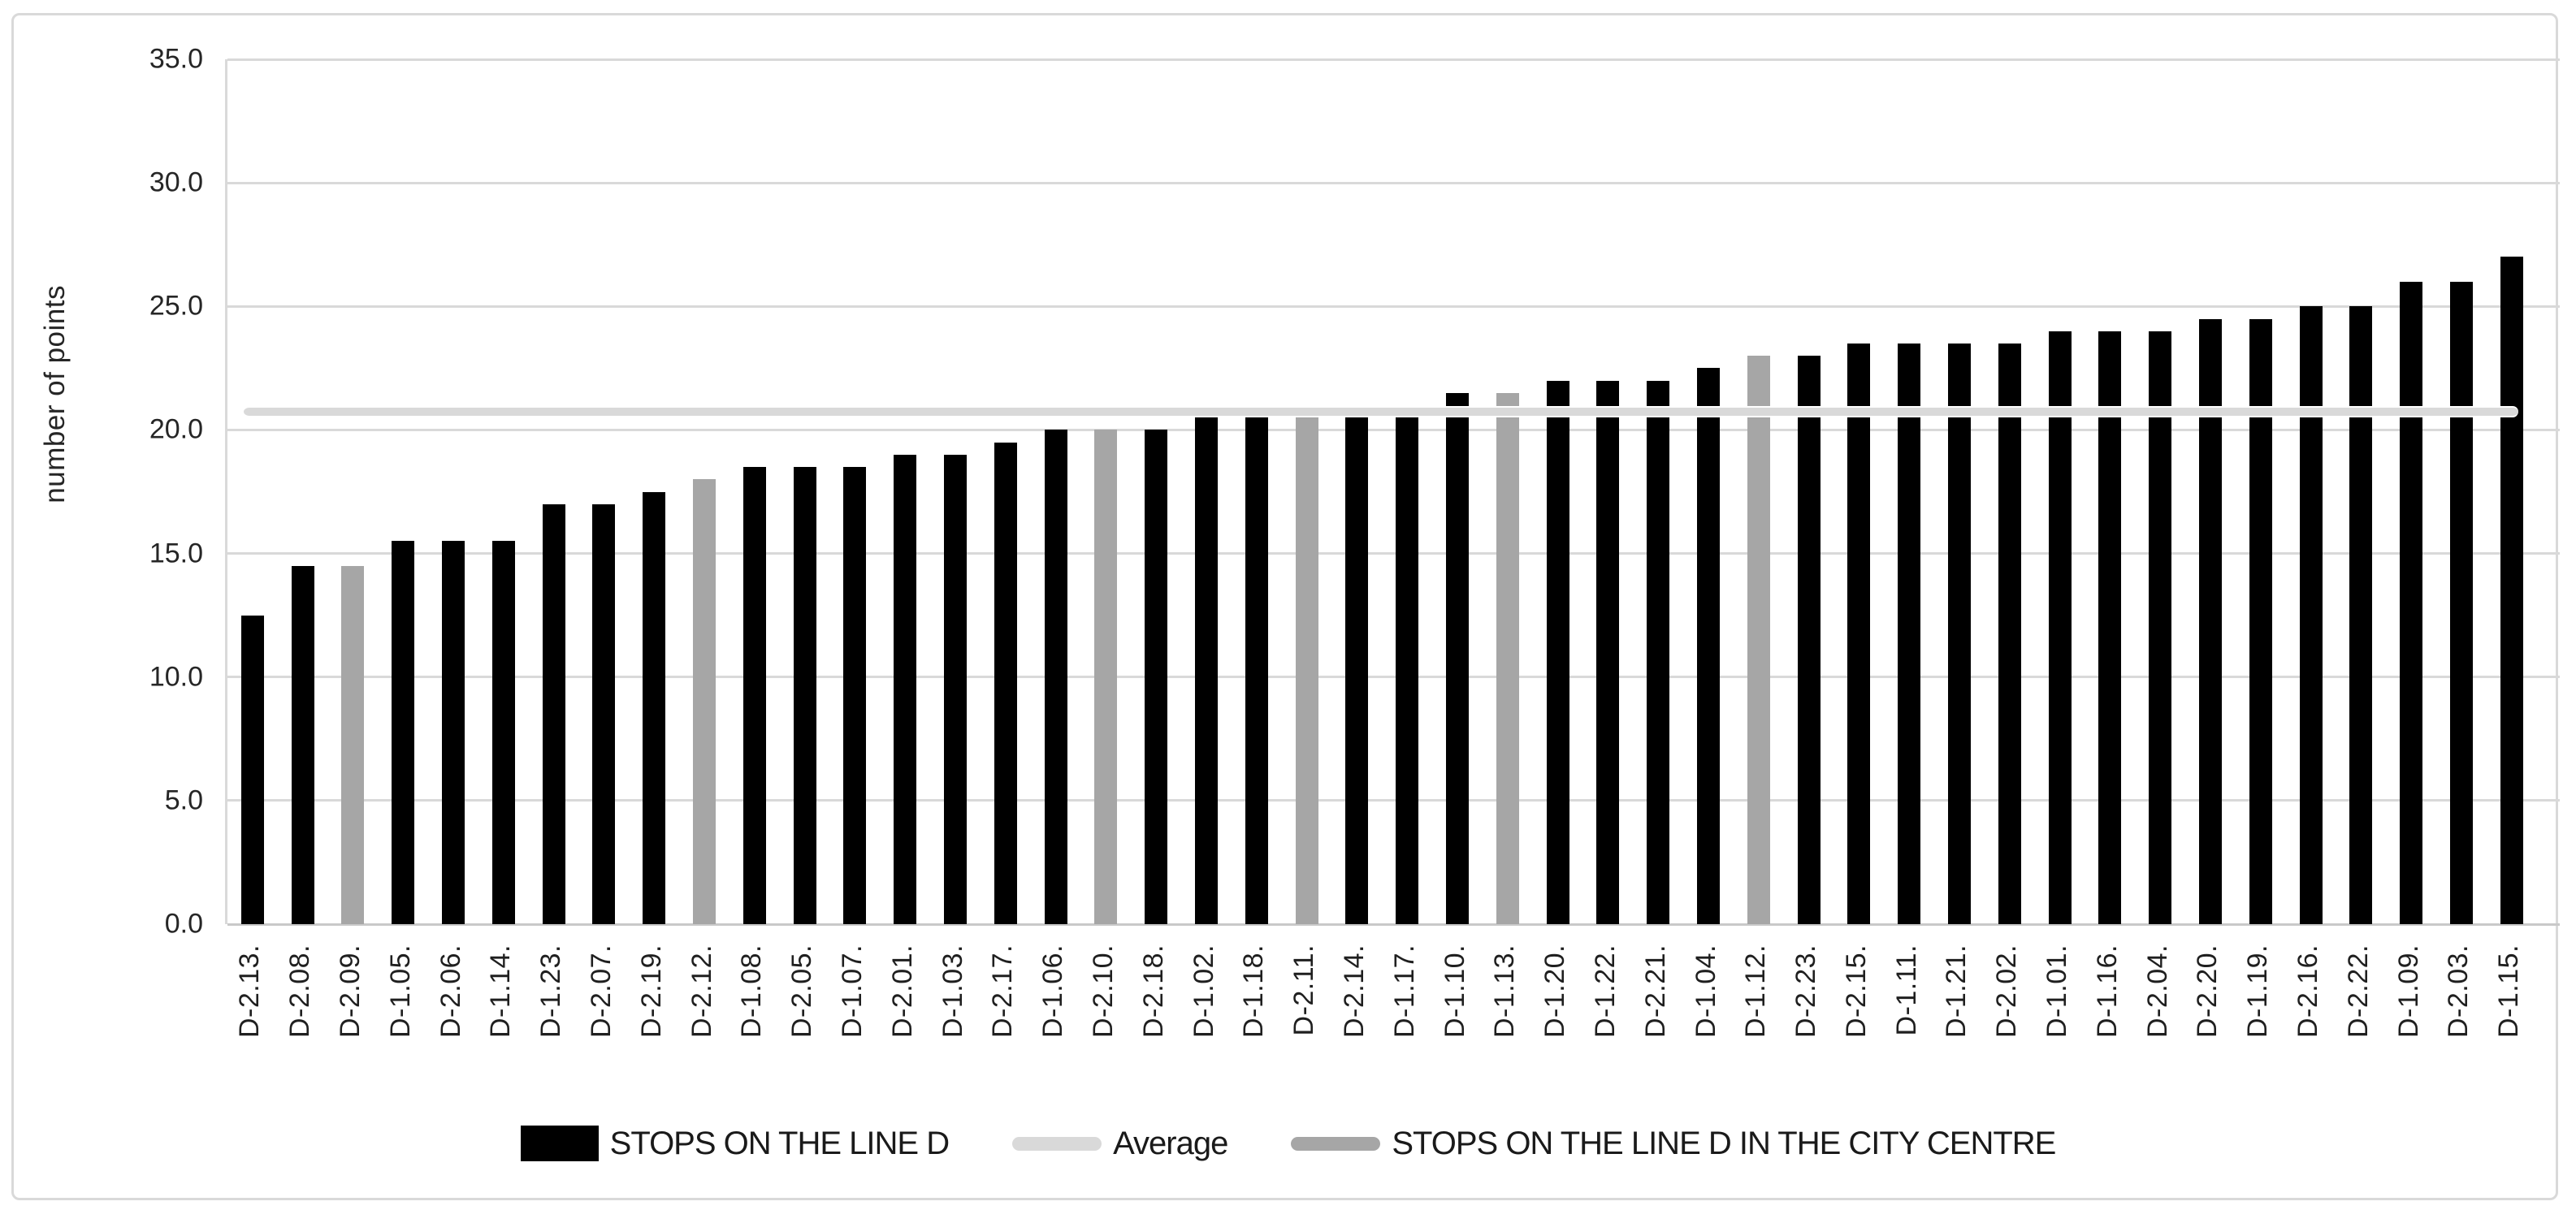 This screenshot has width=2576, height=1210. Describe the element at coordinates (2458, 991) in the screenshot. I see `x-tick-label: D-2.03.` at that location.